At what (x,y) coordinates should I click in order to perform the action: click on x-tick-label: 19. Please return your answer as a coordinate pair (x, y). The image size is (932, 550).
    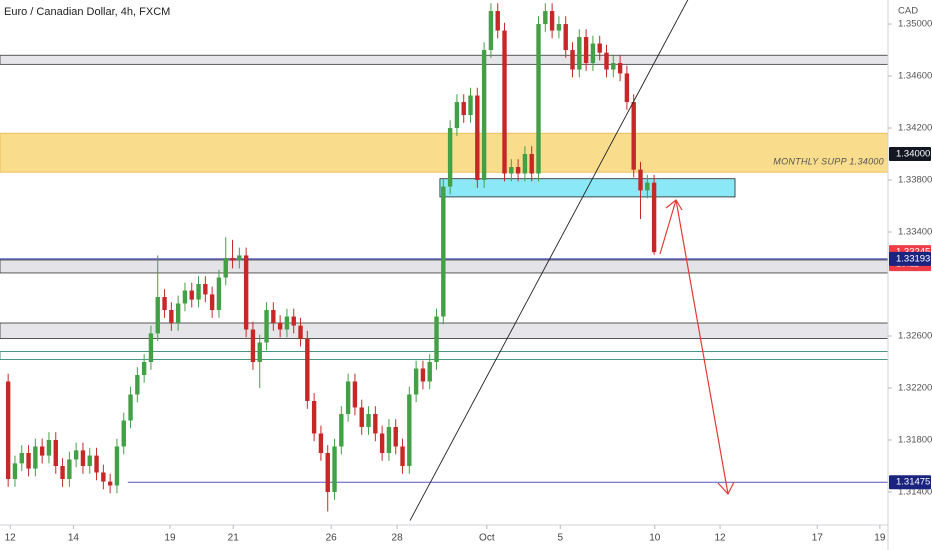
    Looking at the image, I should click on (880, 538).